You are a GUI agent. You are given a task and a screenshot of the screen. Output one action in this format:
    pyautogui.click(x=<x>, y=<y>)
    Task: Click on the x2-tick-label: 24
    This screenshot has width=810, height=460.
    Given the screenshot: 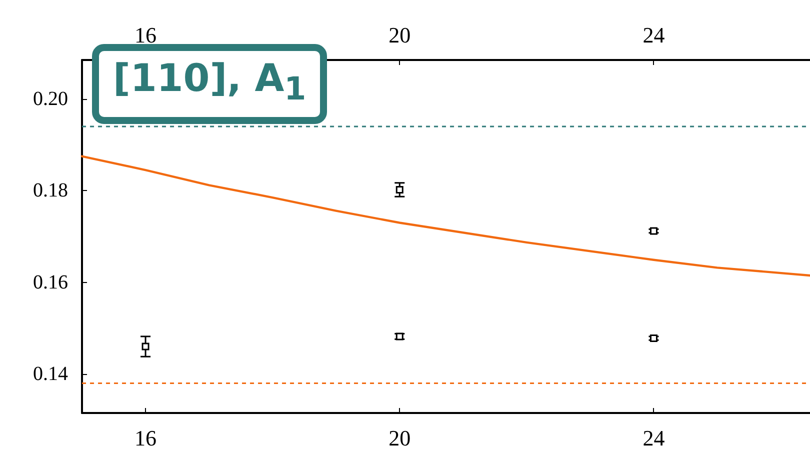 What is the action you would take?
    pyautogui.click(x=653, y=35)
    